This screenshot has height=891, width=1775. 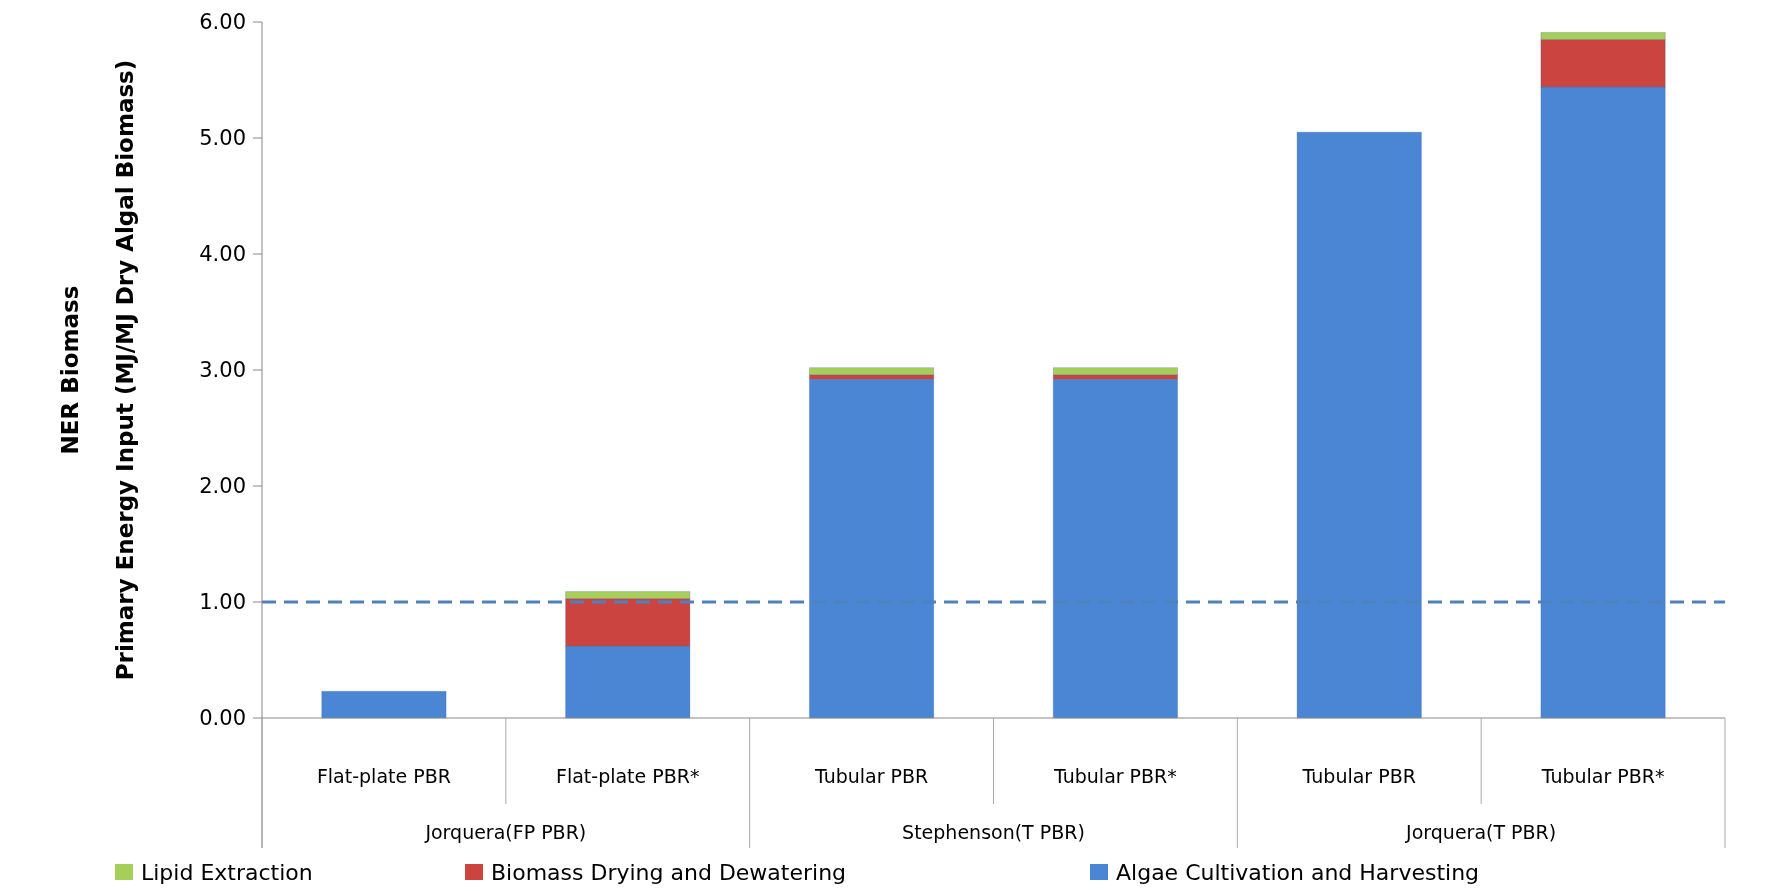 I want to click on text: Jorquera(T PBR), so click(x=1481, y=831).